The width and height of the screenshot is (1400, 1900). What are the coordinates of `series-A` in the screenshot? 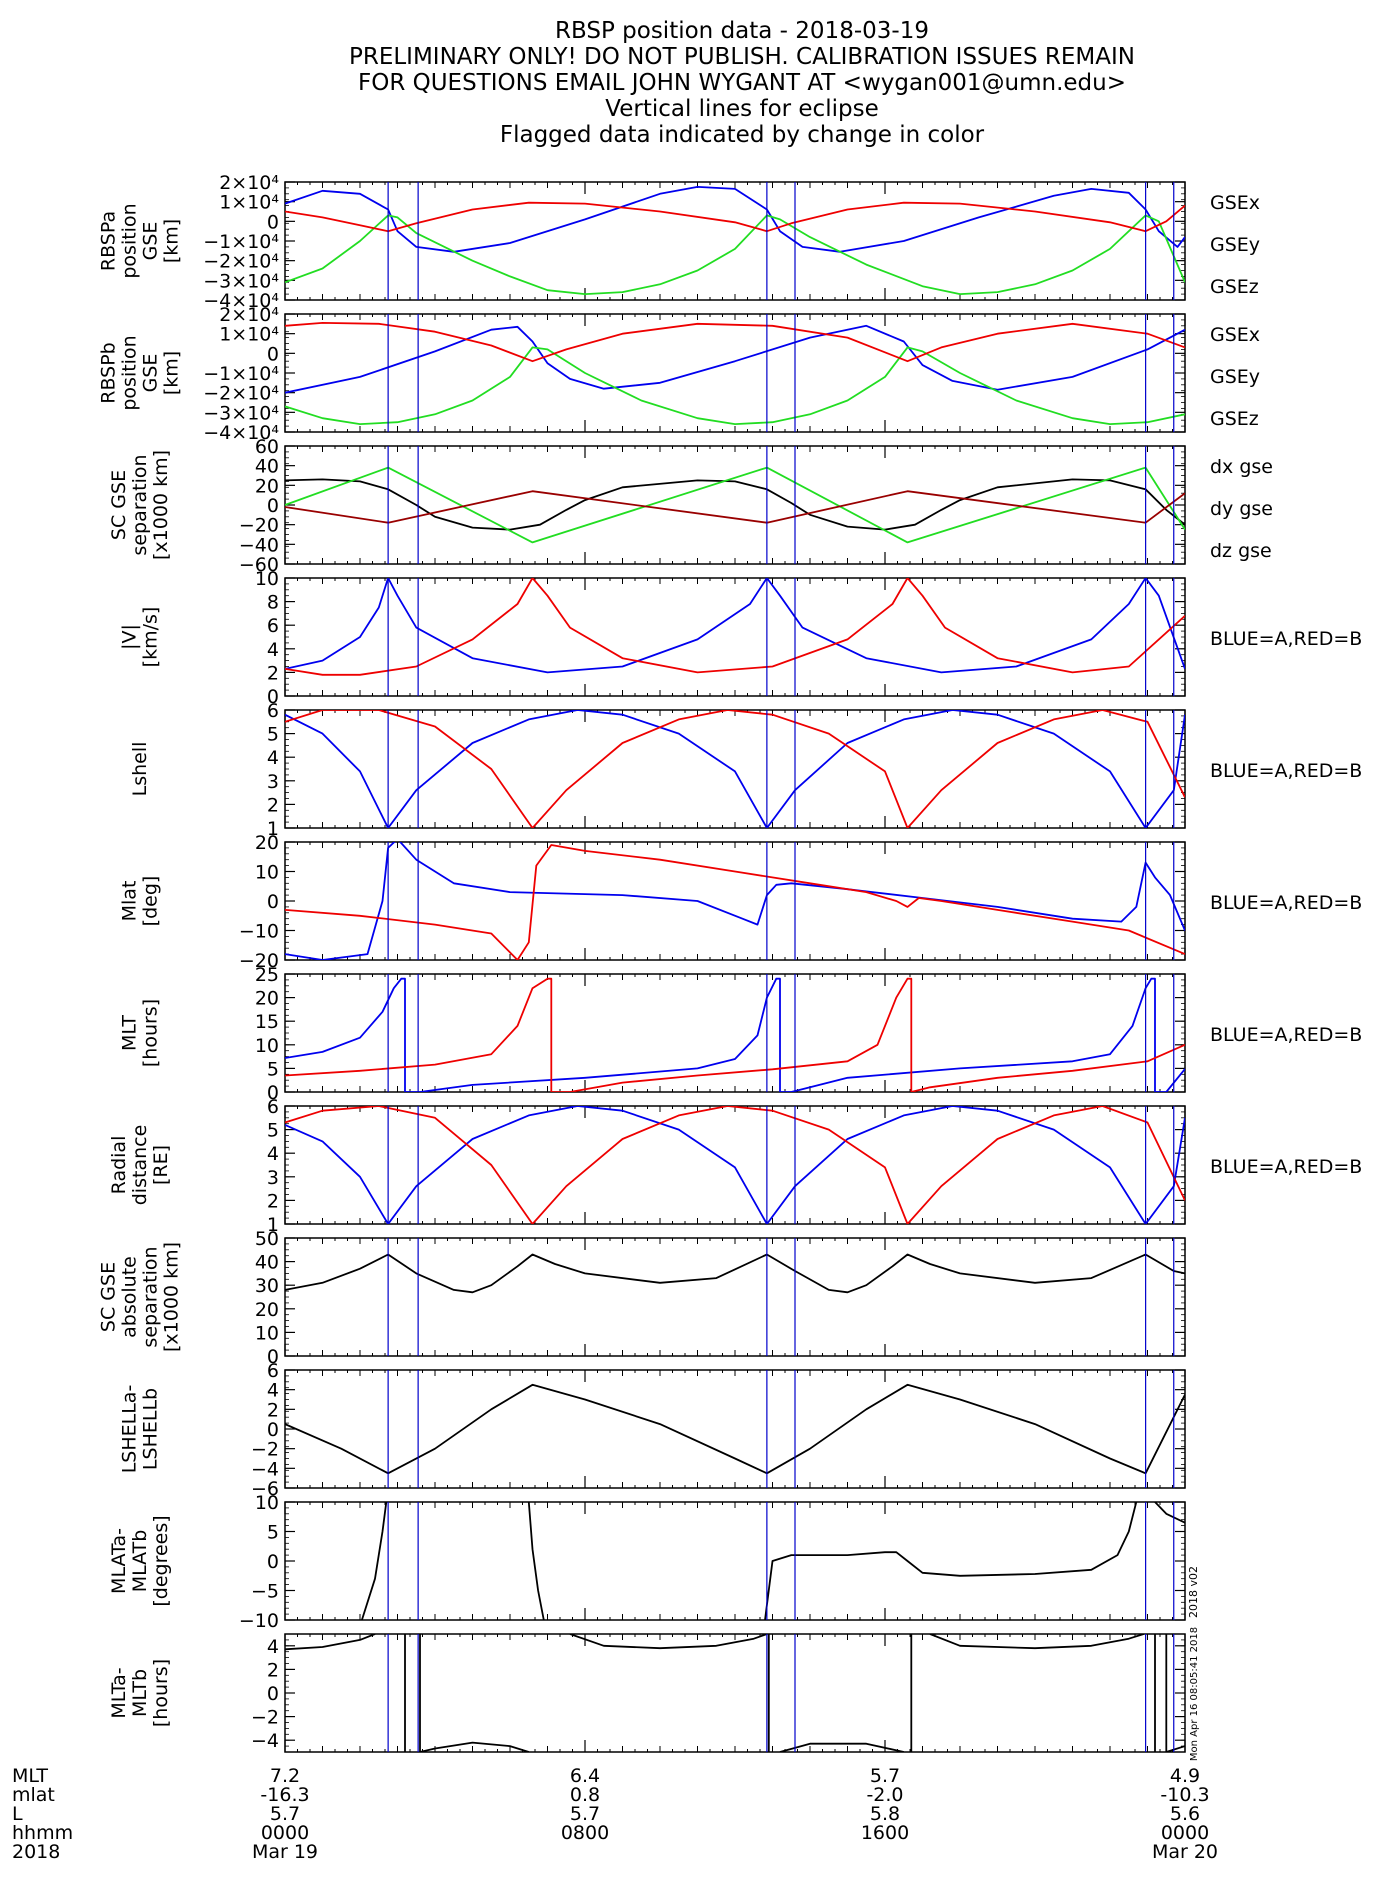 It's located at (735, 1165).